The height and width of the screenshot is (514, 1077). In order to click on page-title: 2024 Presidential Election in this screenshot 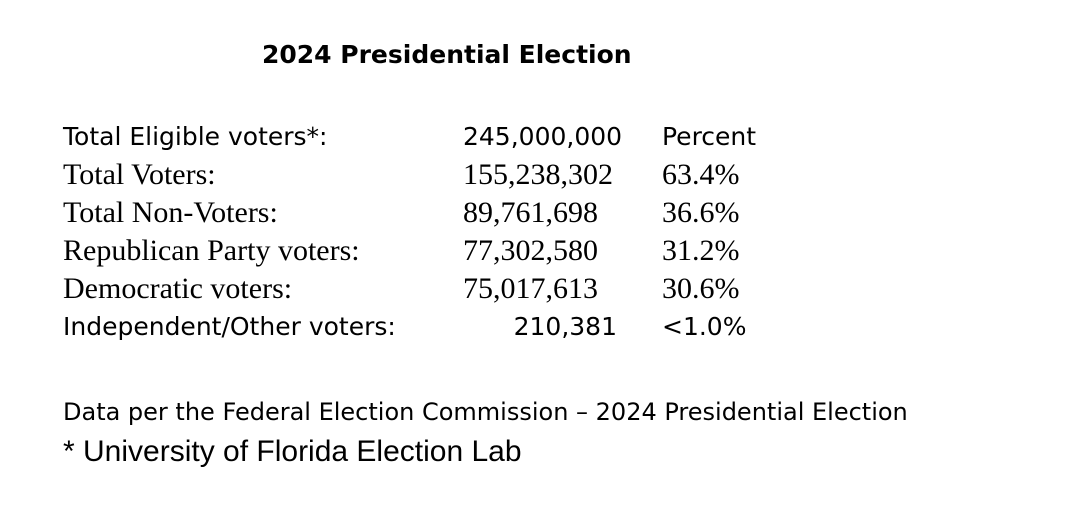, I will do `click(447, 54)`.